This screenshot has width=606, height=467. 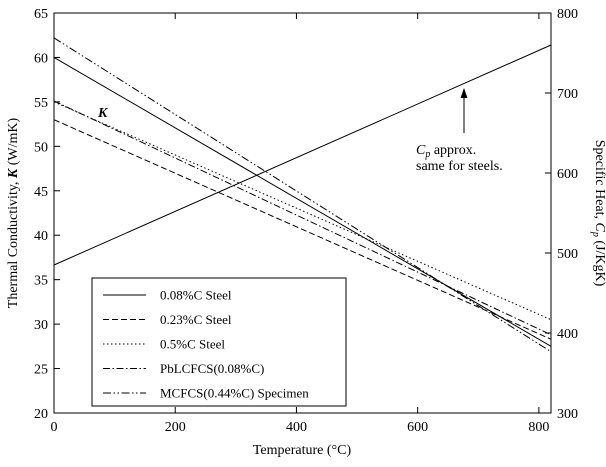 I want to click on right-y-axis-title: Specific Heat, Cp (J/KgK), so click(x=598, y=213).